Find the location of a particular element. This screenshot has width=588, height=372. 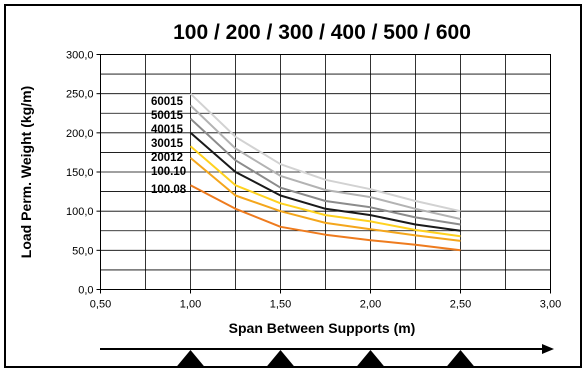

beam-arrow-head is located at coordinates (548, 349).